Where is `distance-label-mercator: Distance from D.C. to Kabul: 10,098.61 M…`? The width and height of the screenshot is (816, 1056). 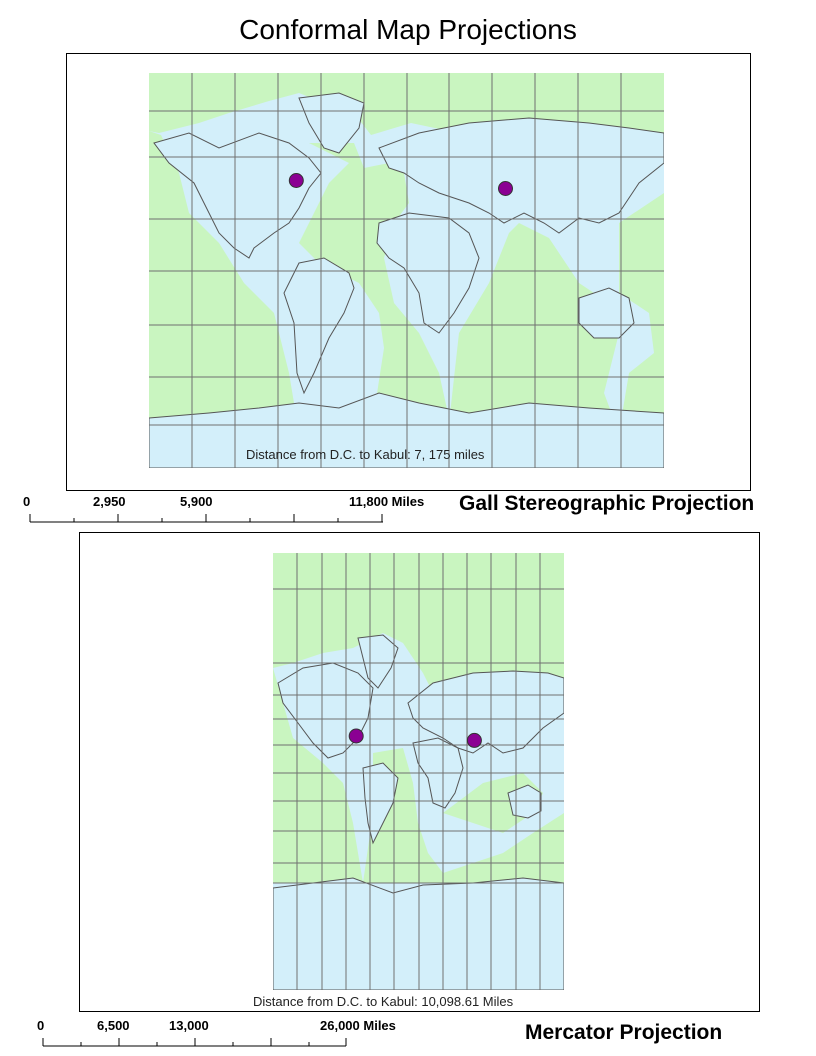
distance-label-mercator: Distance from D.C. to Kabul: 10,098.61 M… is located at coordinates (383, 1001).